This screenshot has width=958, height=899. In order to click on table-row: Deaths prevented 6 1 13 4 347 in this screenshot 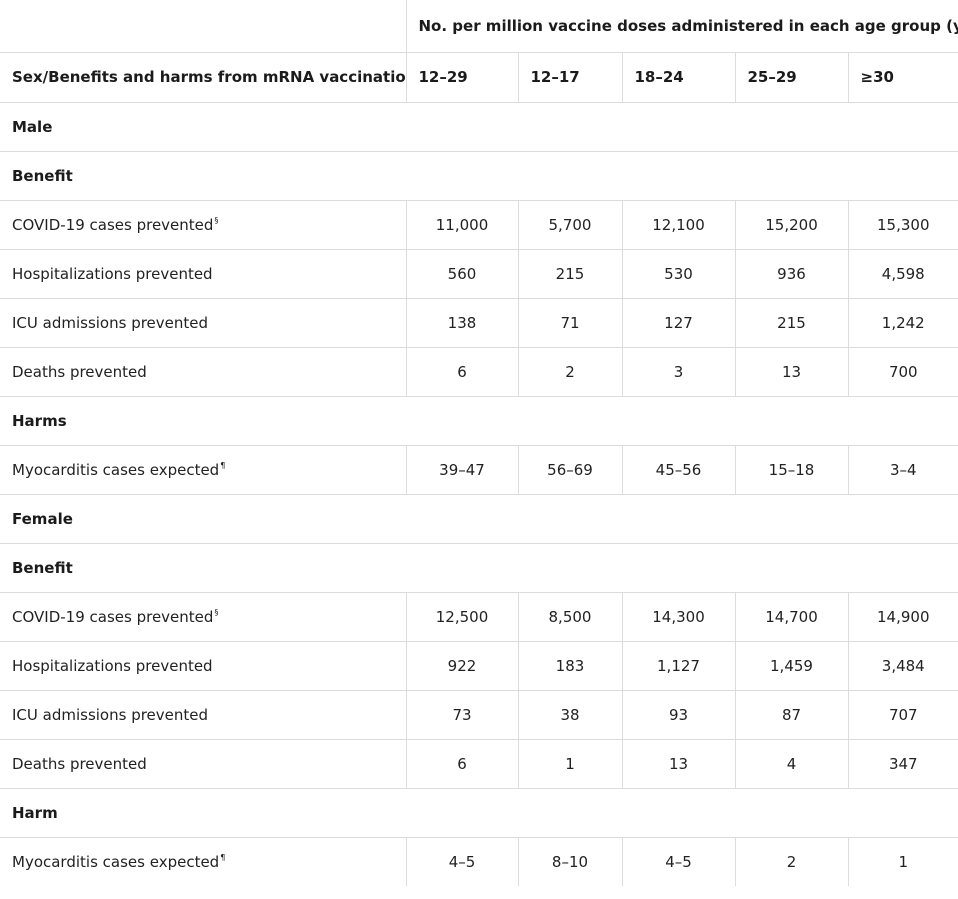, I will do `click(479, 763)`.